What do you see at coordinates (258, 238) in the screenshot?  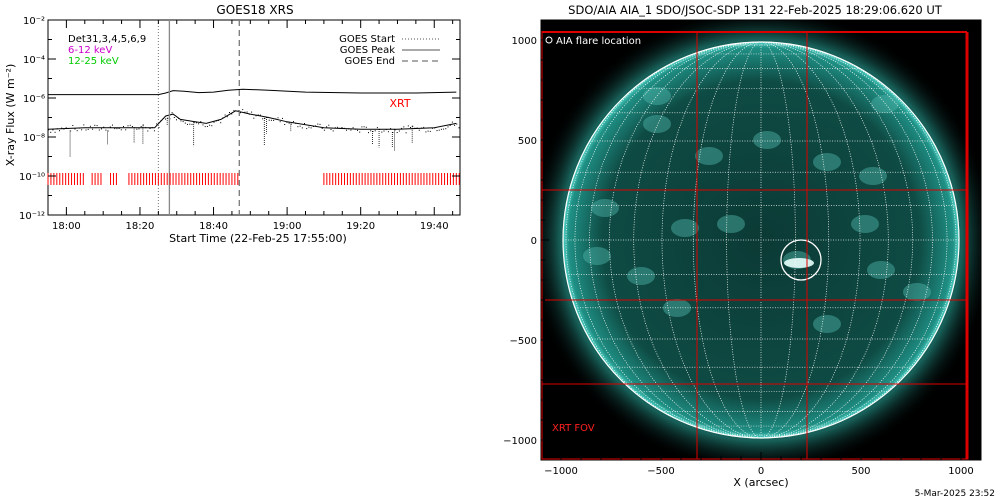 I see `goes-x-axis-label: Start Time (22-Feb-25 17:55:00)` at bounding box center [258, 238].